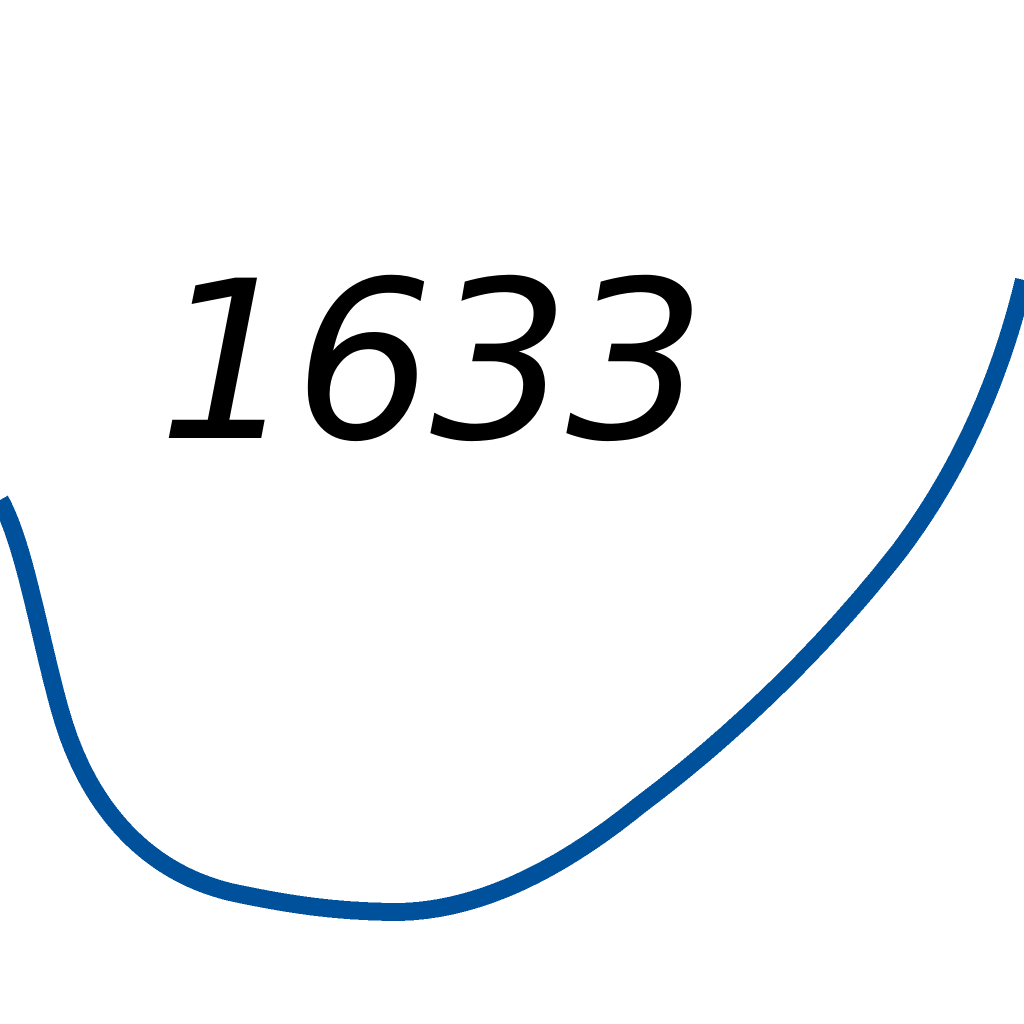 The height and width of the screenshot is (1024, 1024). What do you see at coordinates (430, 362) in the screenshot?
I see `contour-elevation-label: 1633` at bounding box center [430, 362].